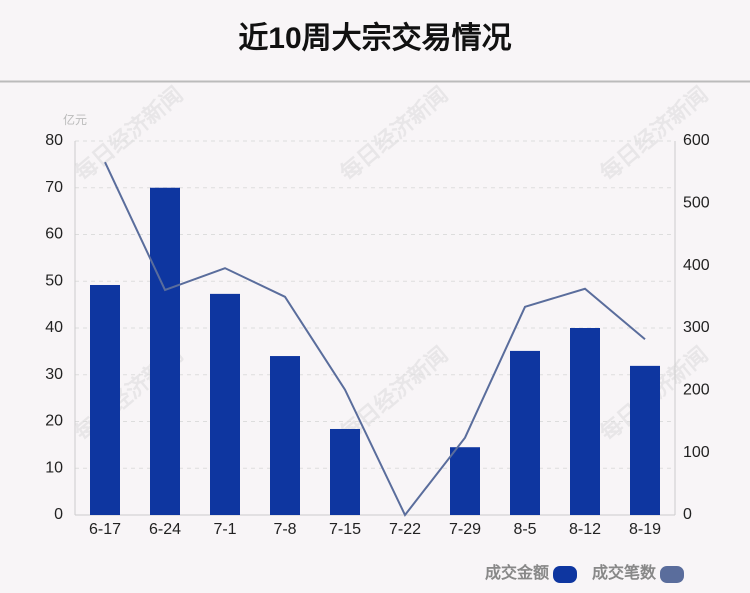 The height and width of the screenshot is (593, 750). What do you see at coordinates (54, 374) in the screenshot?
I see `y-tick-label: 30` at bounding box center [54, 374].